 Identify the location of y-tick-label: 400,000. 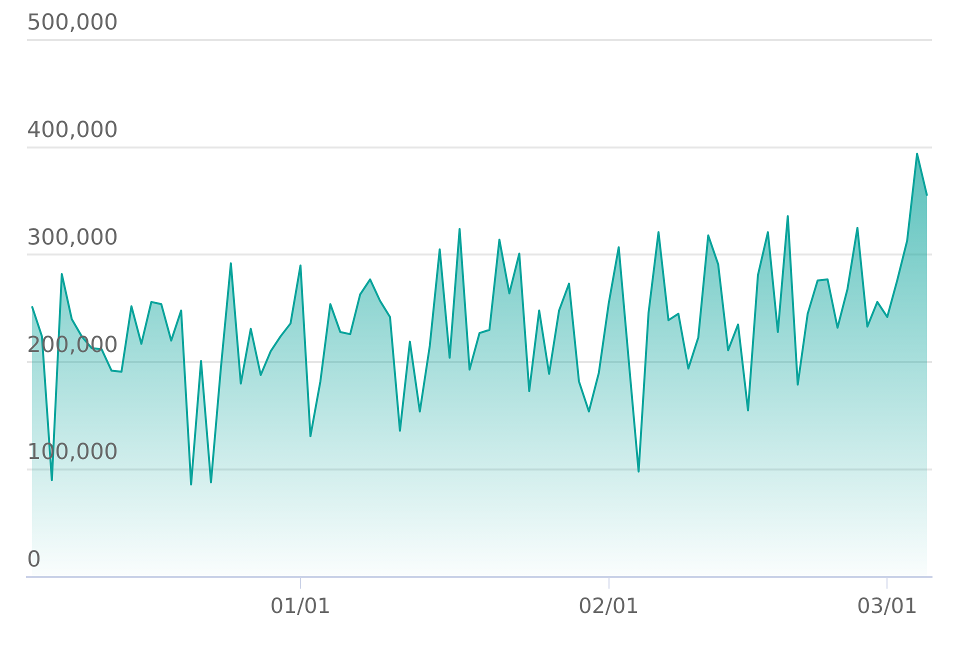
(72, 131).